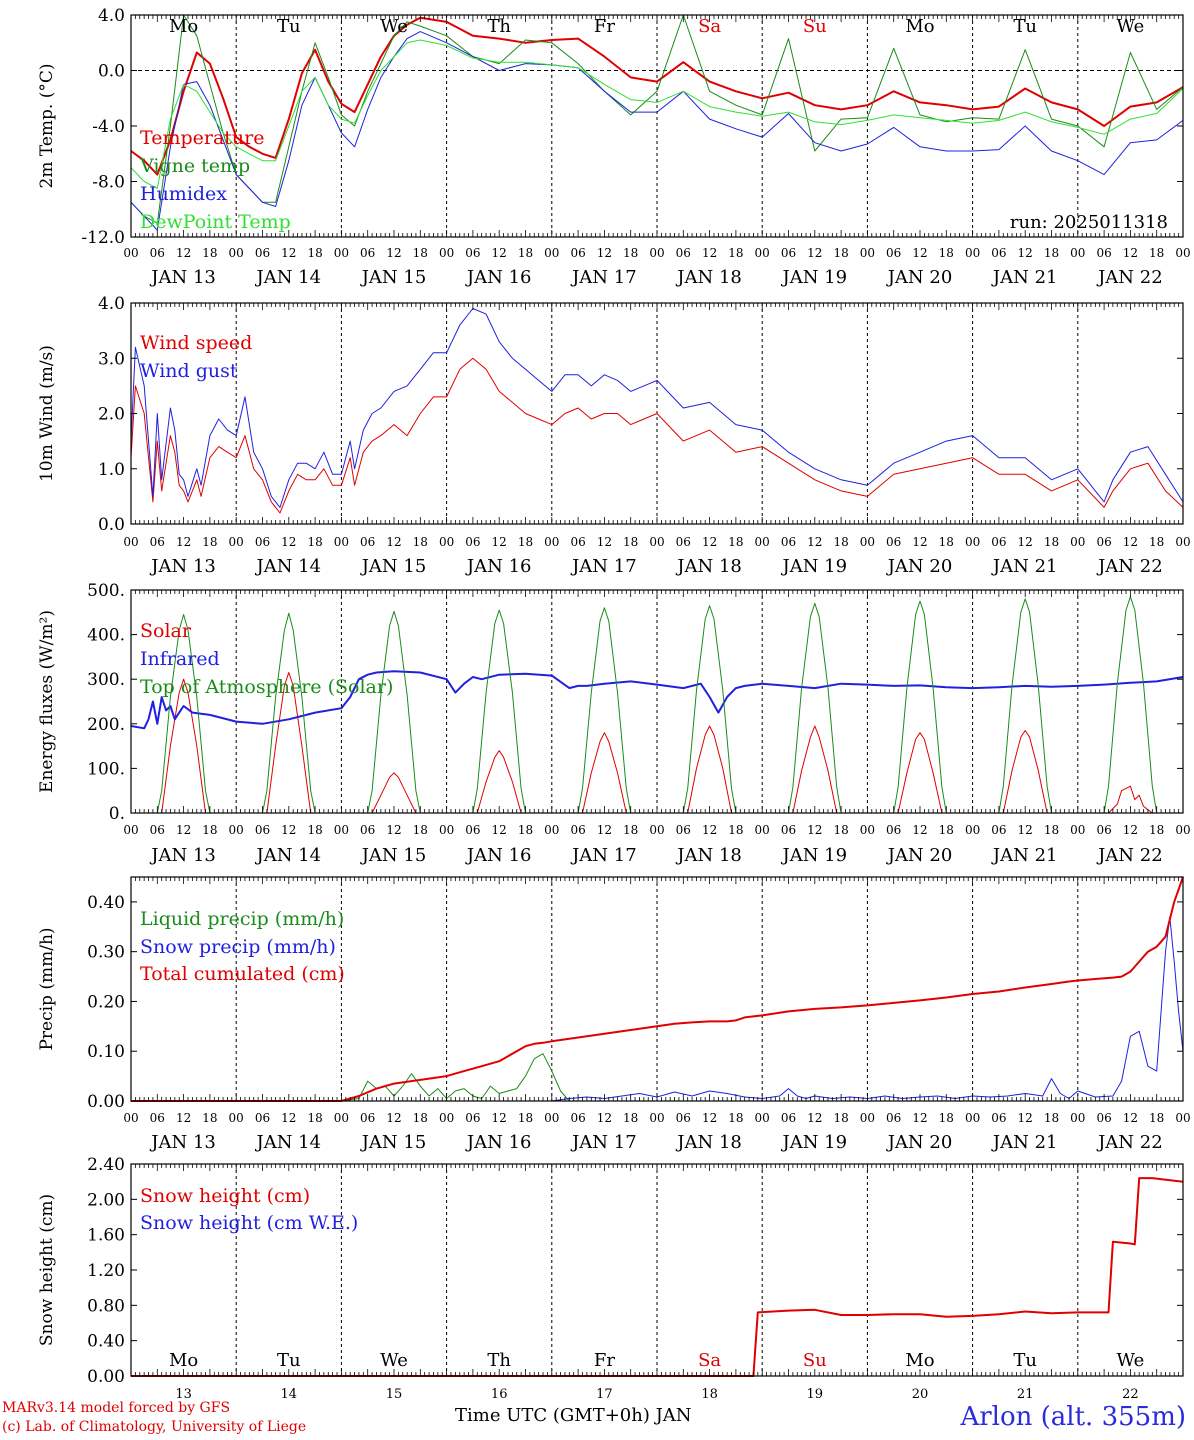  I want to click on series-line-wind-gust, so click(657, 408).